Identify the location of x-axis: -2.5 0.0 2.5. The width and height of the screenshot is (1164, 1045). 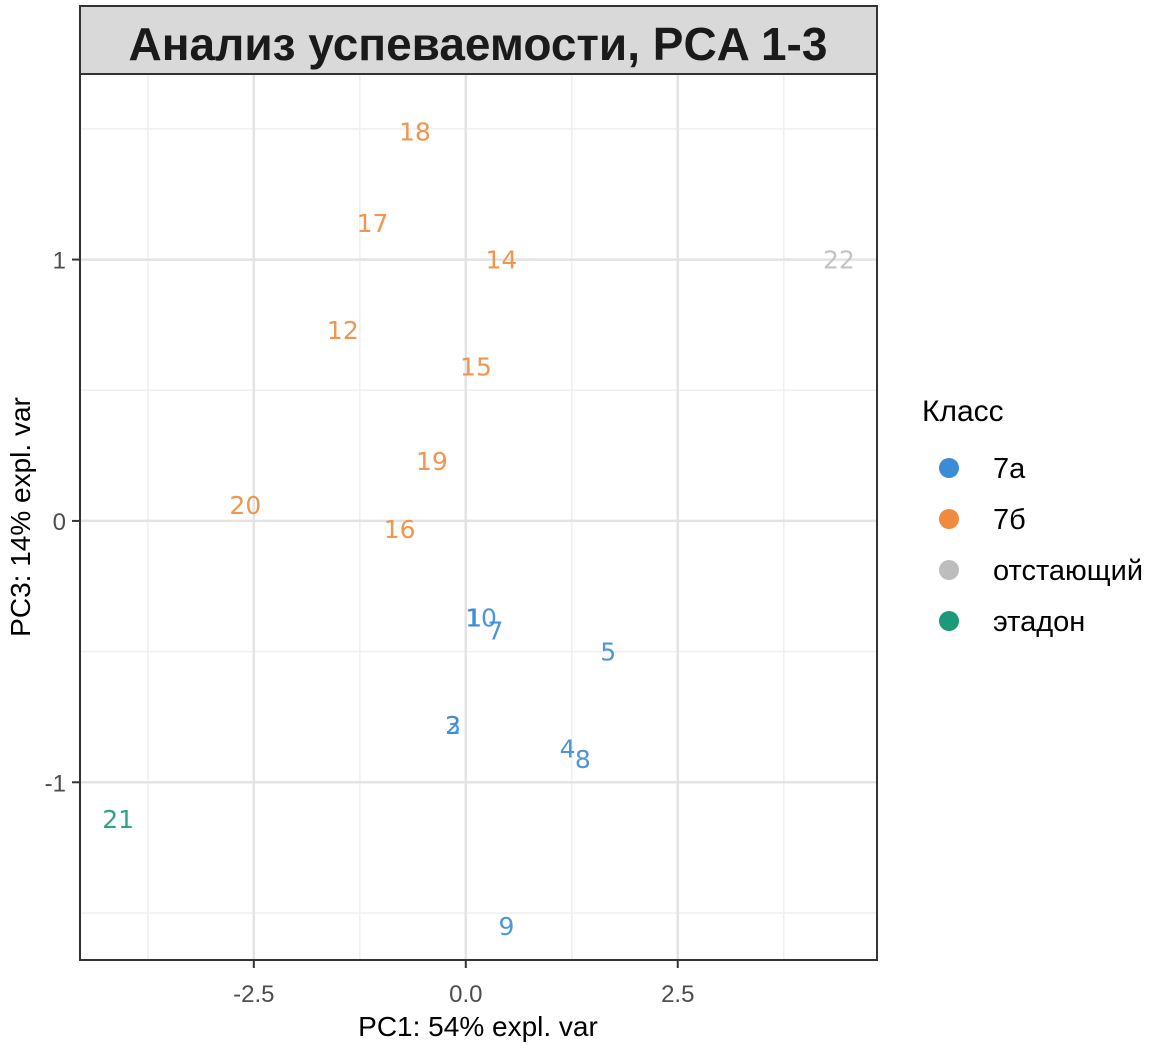
(463, 984).